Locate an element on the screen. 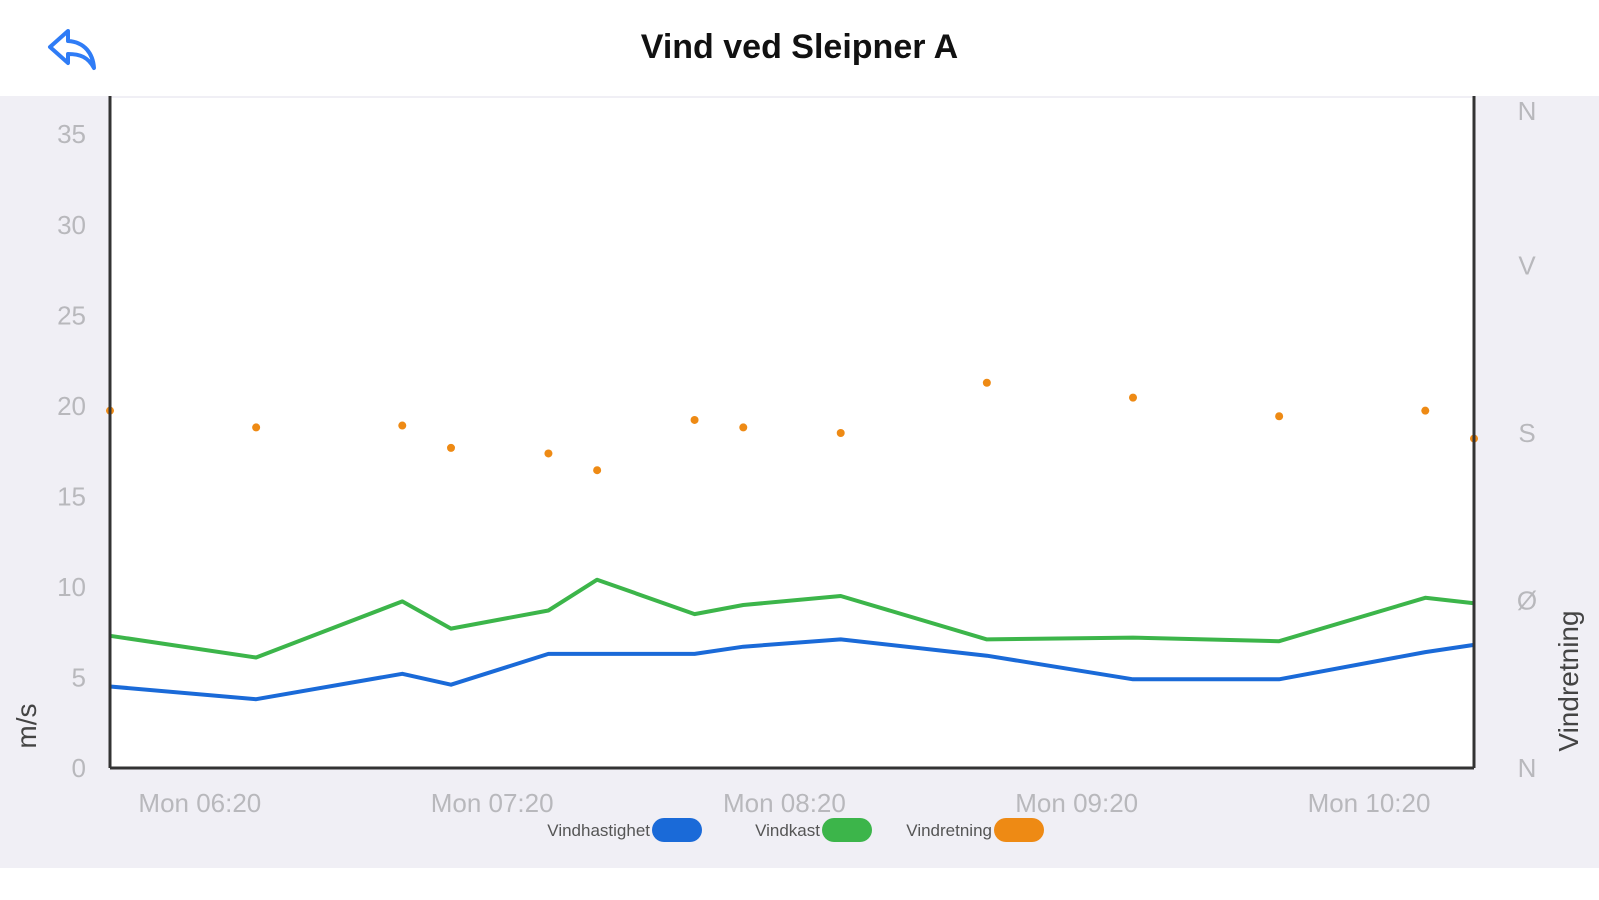 The width and height of the screenshot is (1599, 900). nav-header: Vind ved Sleipner A is located at coordinates (799, 48).